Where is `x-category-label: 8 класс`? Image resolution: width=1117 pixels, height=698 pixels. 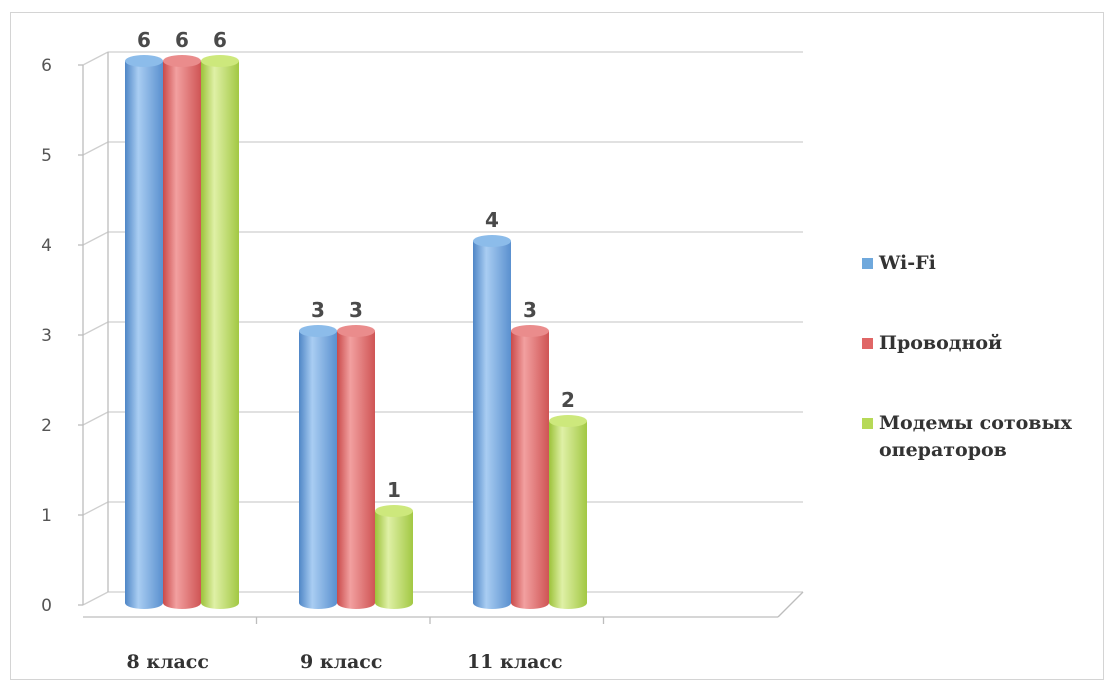 x-category-label: 8 класс is located at coordinates (168, 662).